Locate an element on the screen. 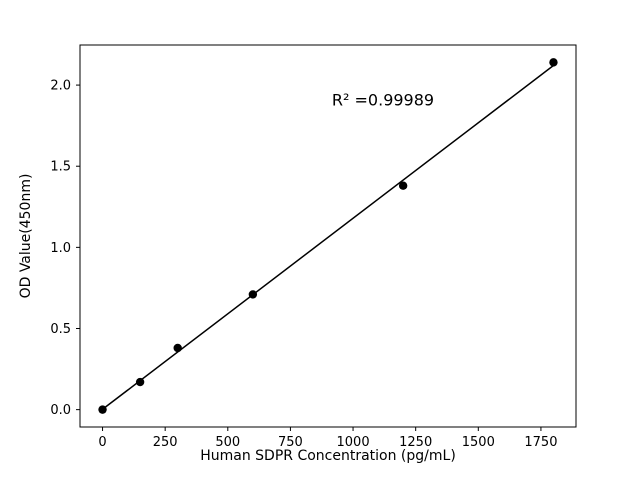 The image size is (640, 480). x-axis-label: Human SDPR Concentration (pg/mL) is located at coordinates (328, 456).